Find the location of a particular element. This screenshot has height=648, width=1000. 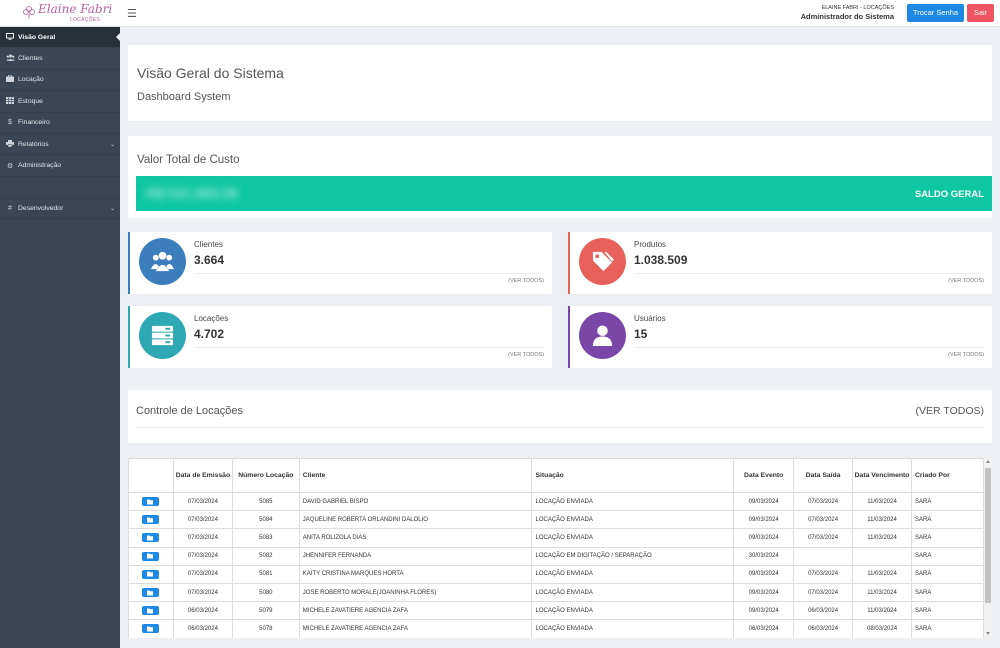

cell-cliente: KAITY CRISTINA MARQUES HORTA is located at coordinates (415, 574).